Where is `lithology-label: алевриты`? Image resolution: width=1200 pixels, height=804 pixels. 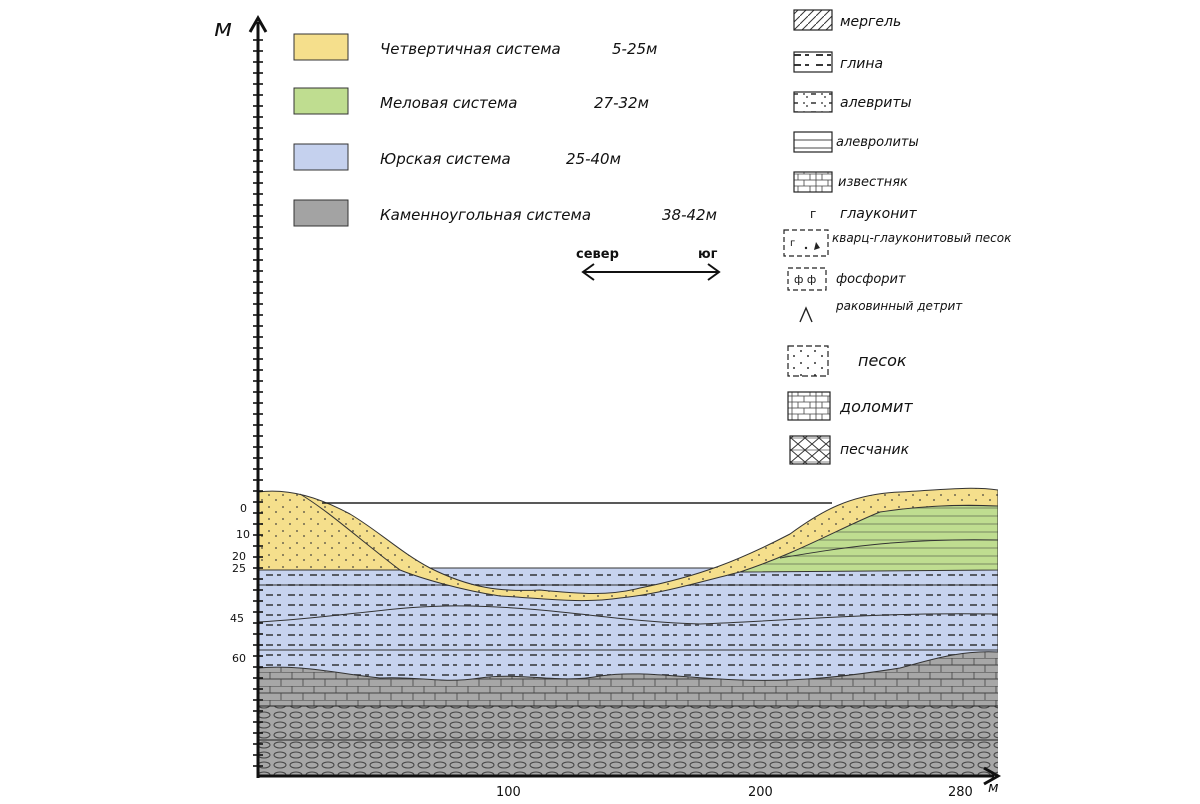 lithology-label: алевриты is located at coordinates (876, 103).